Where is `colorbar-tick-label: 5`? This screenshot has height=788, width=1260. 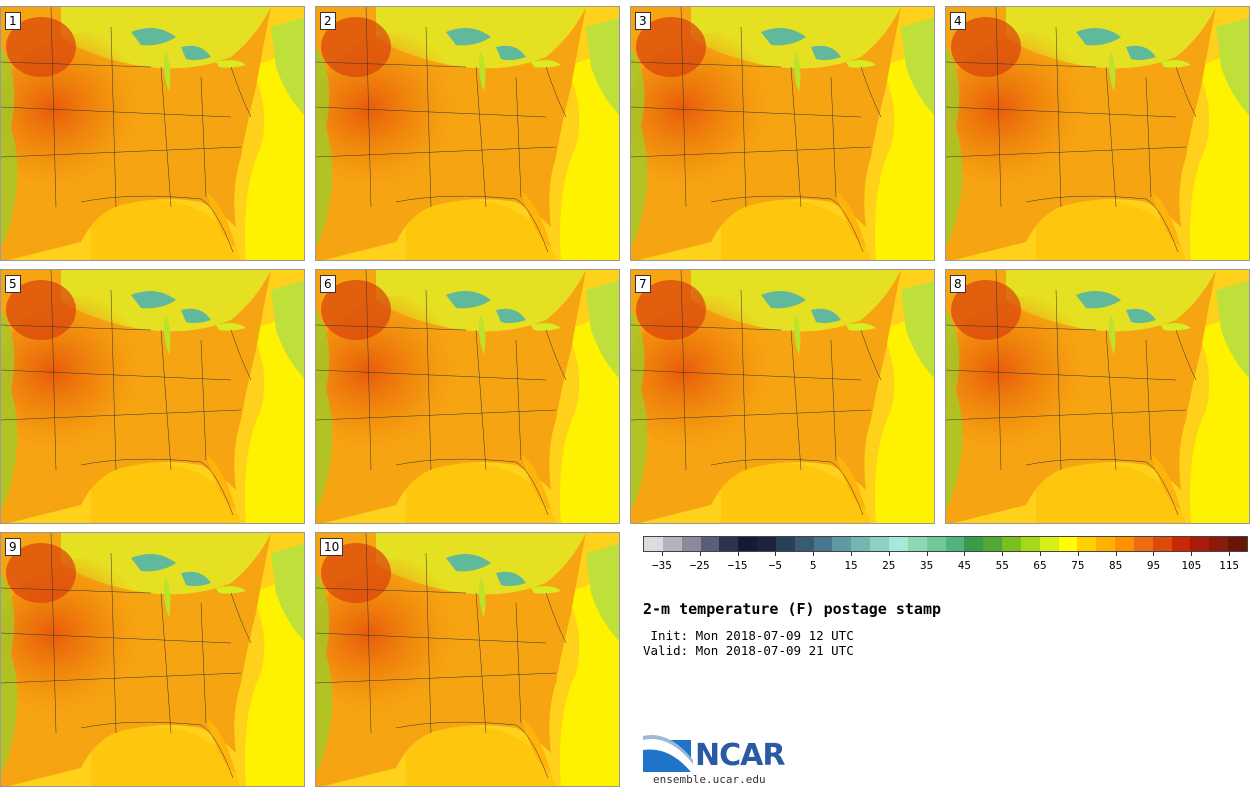
colorbar-tick-label: 5 is located at coordinates (813, 565).